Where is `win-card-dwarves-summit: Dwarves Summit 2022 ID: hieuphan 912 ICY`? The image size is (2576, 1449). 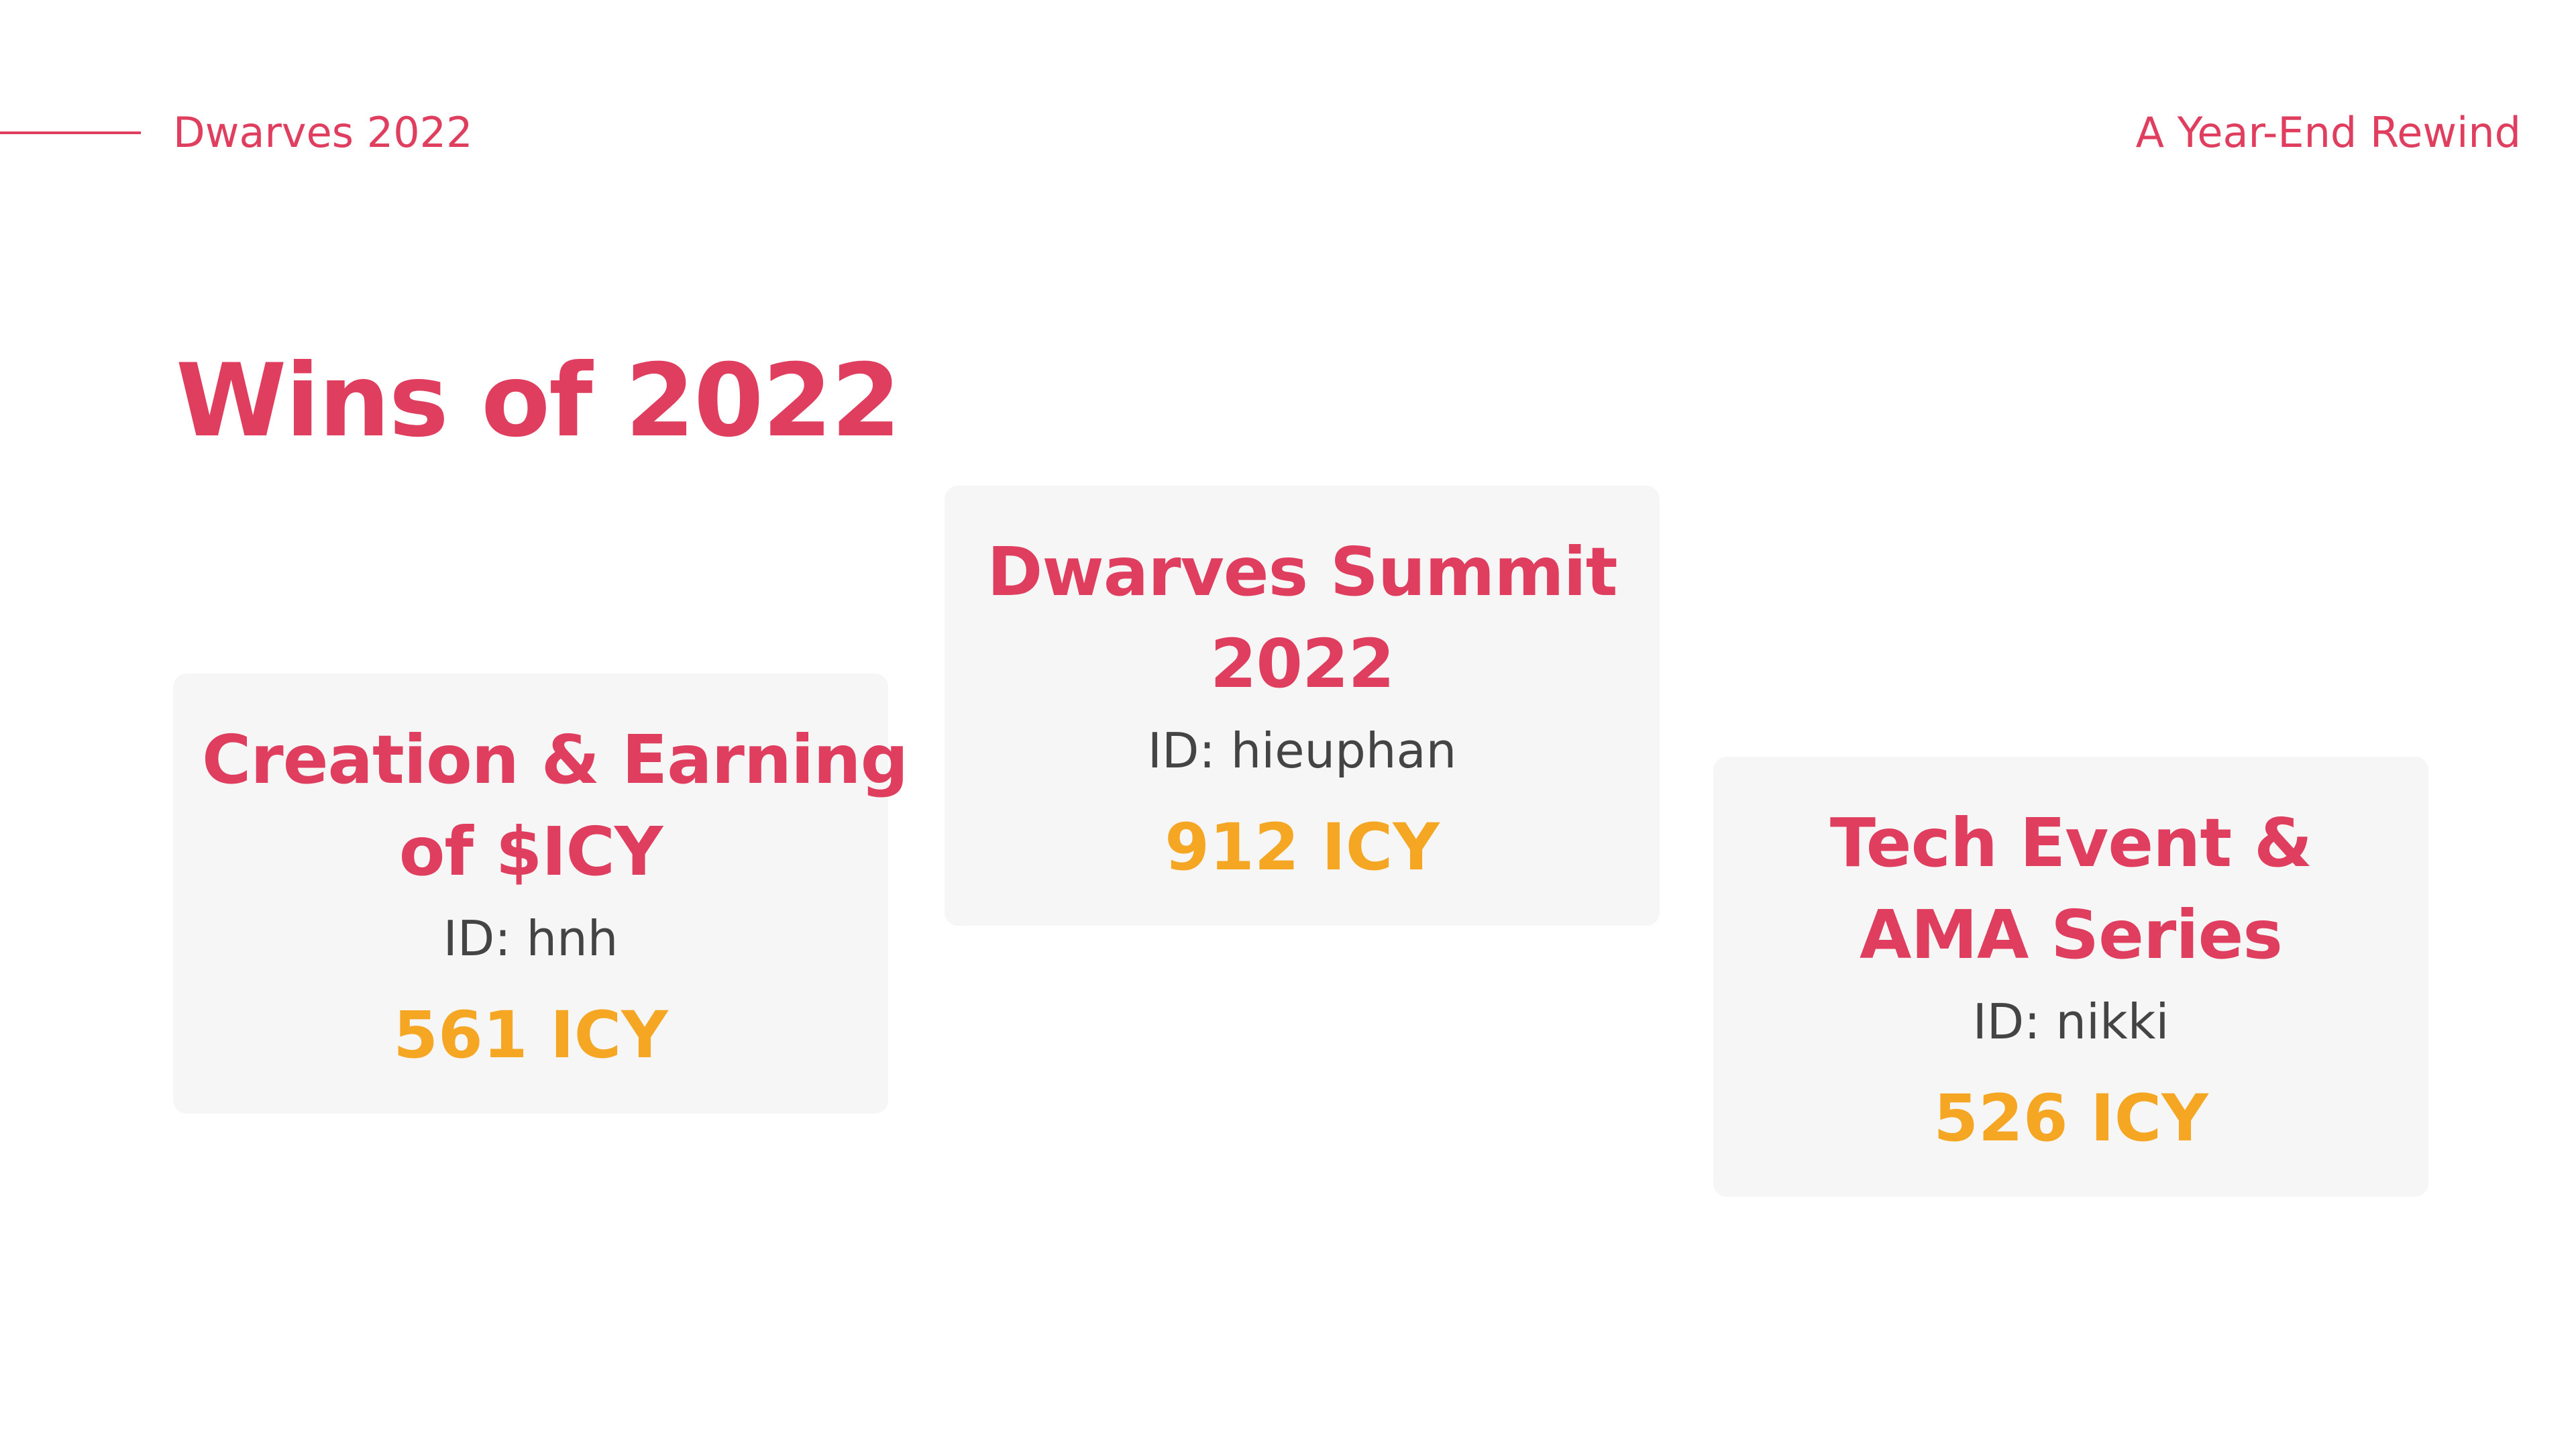 win-card-dwarves-summit: Dwarves Summit 2022 ID: hieuphan 912 ICY is located at coordinates (1302, 706).